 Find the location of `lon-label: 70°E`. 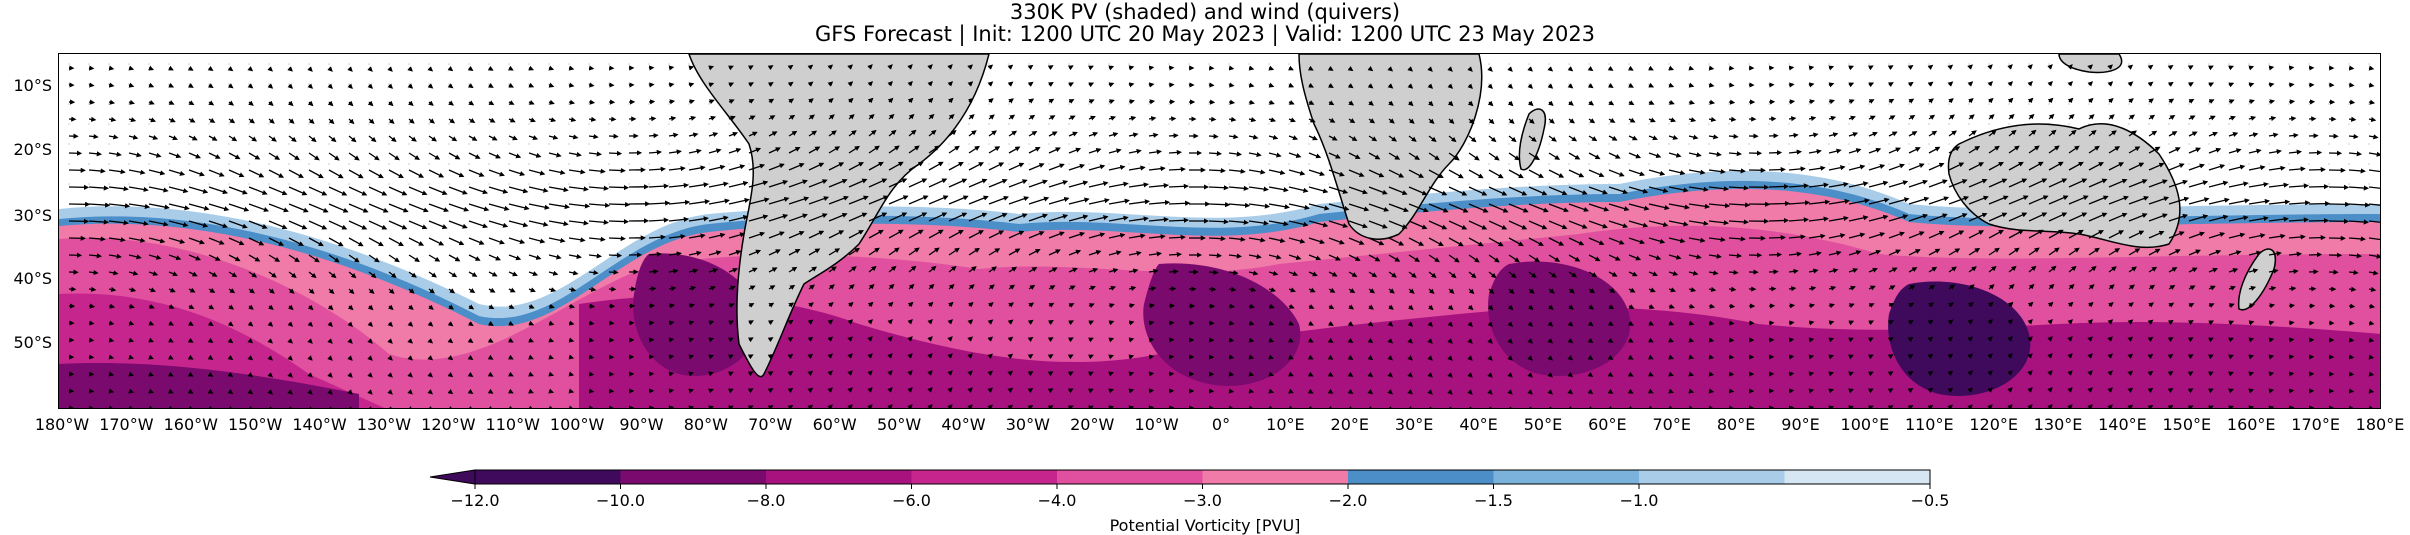

lon-label: 70°E is located at coordinates (1671, 425).